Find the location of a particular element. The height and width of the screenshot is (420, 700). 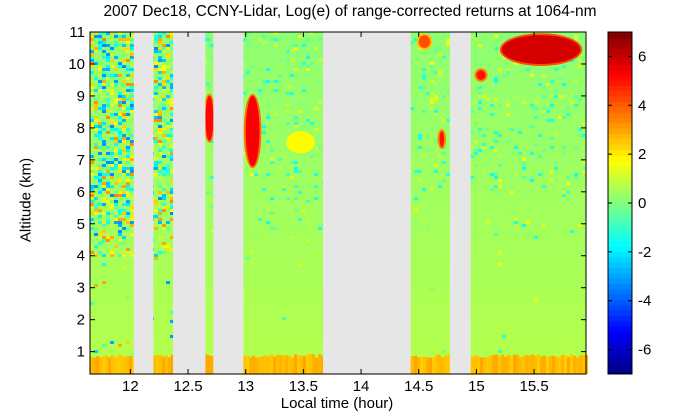

y-tick-label: 8 is located at coordinates (81, 128).